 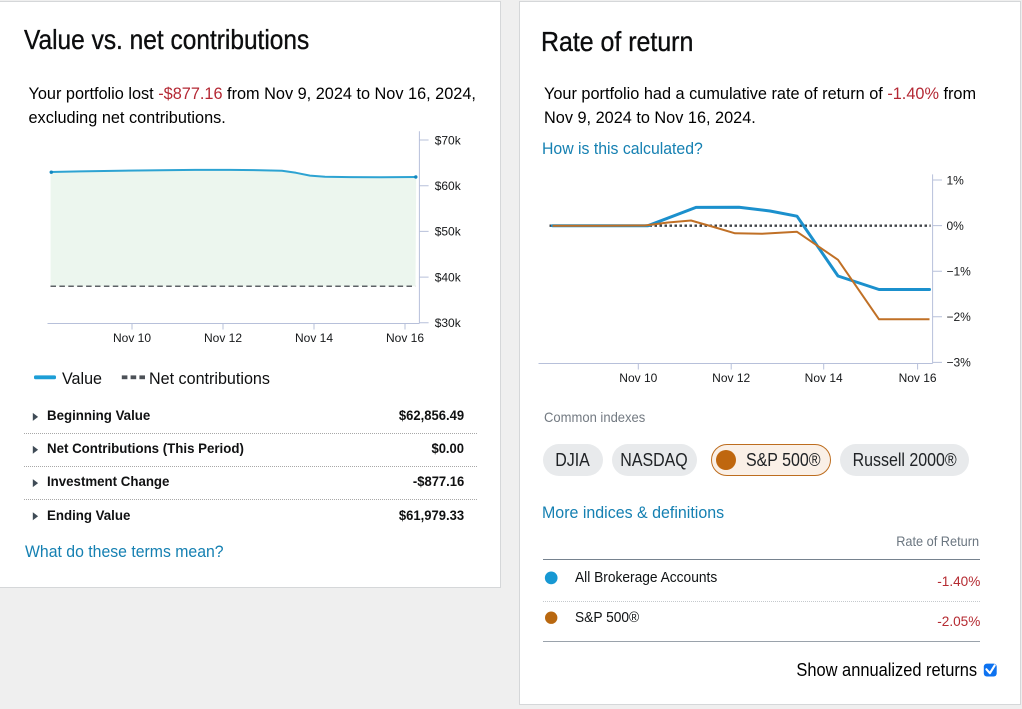 I want to click on svg-text: $50k, so click(x=448, y=232).